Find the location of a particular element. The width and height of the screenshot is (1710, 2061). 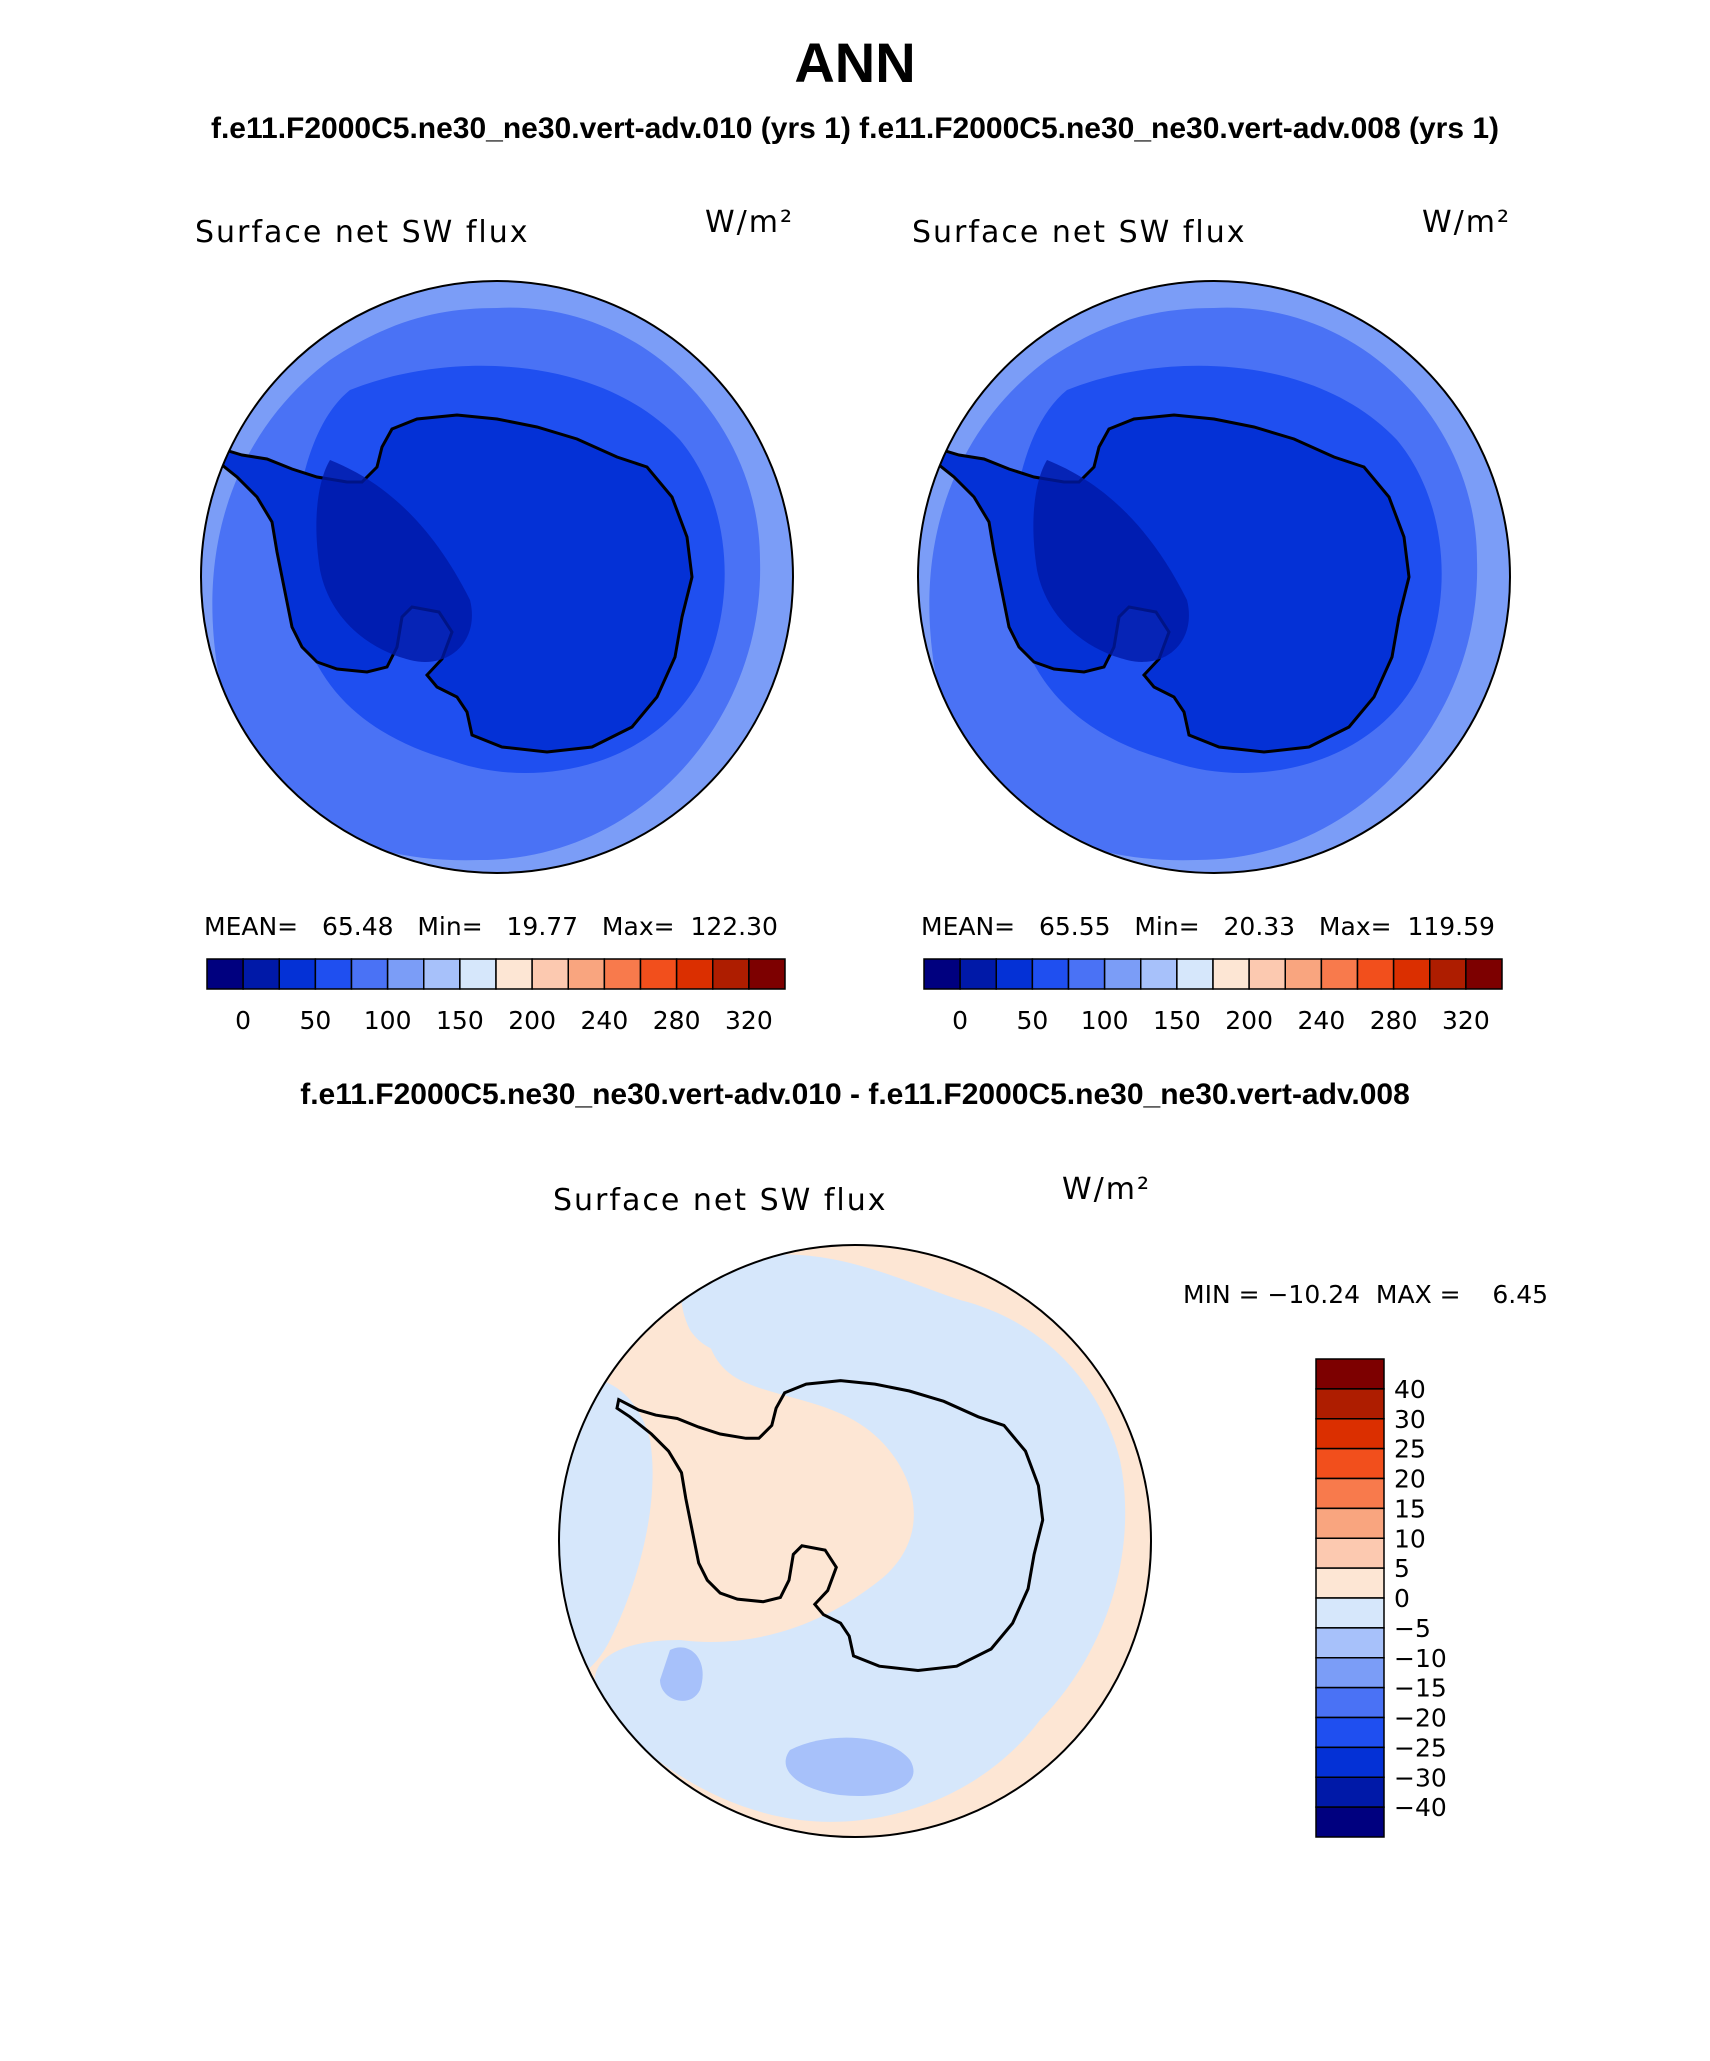

panel-2-stats: MEAN= 65.55 Min= 20.33 Max= 119.59 is located at coordinates (1208, 926).